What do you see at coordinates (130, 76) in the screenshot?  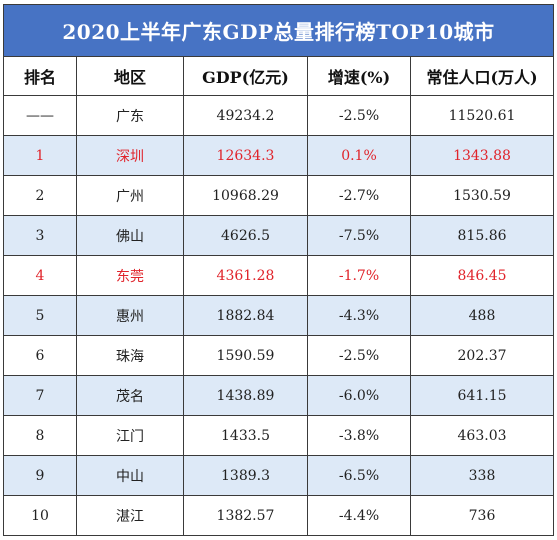 I see `header-region: 地区` at bounding box center [130, 76].